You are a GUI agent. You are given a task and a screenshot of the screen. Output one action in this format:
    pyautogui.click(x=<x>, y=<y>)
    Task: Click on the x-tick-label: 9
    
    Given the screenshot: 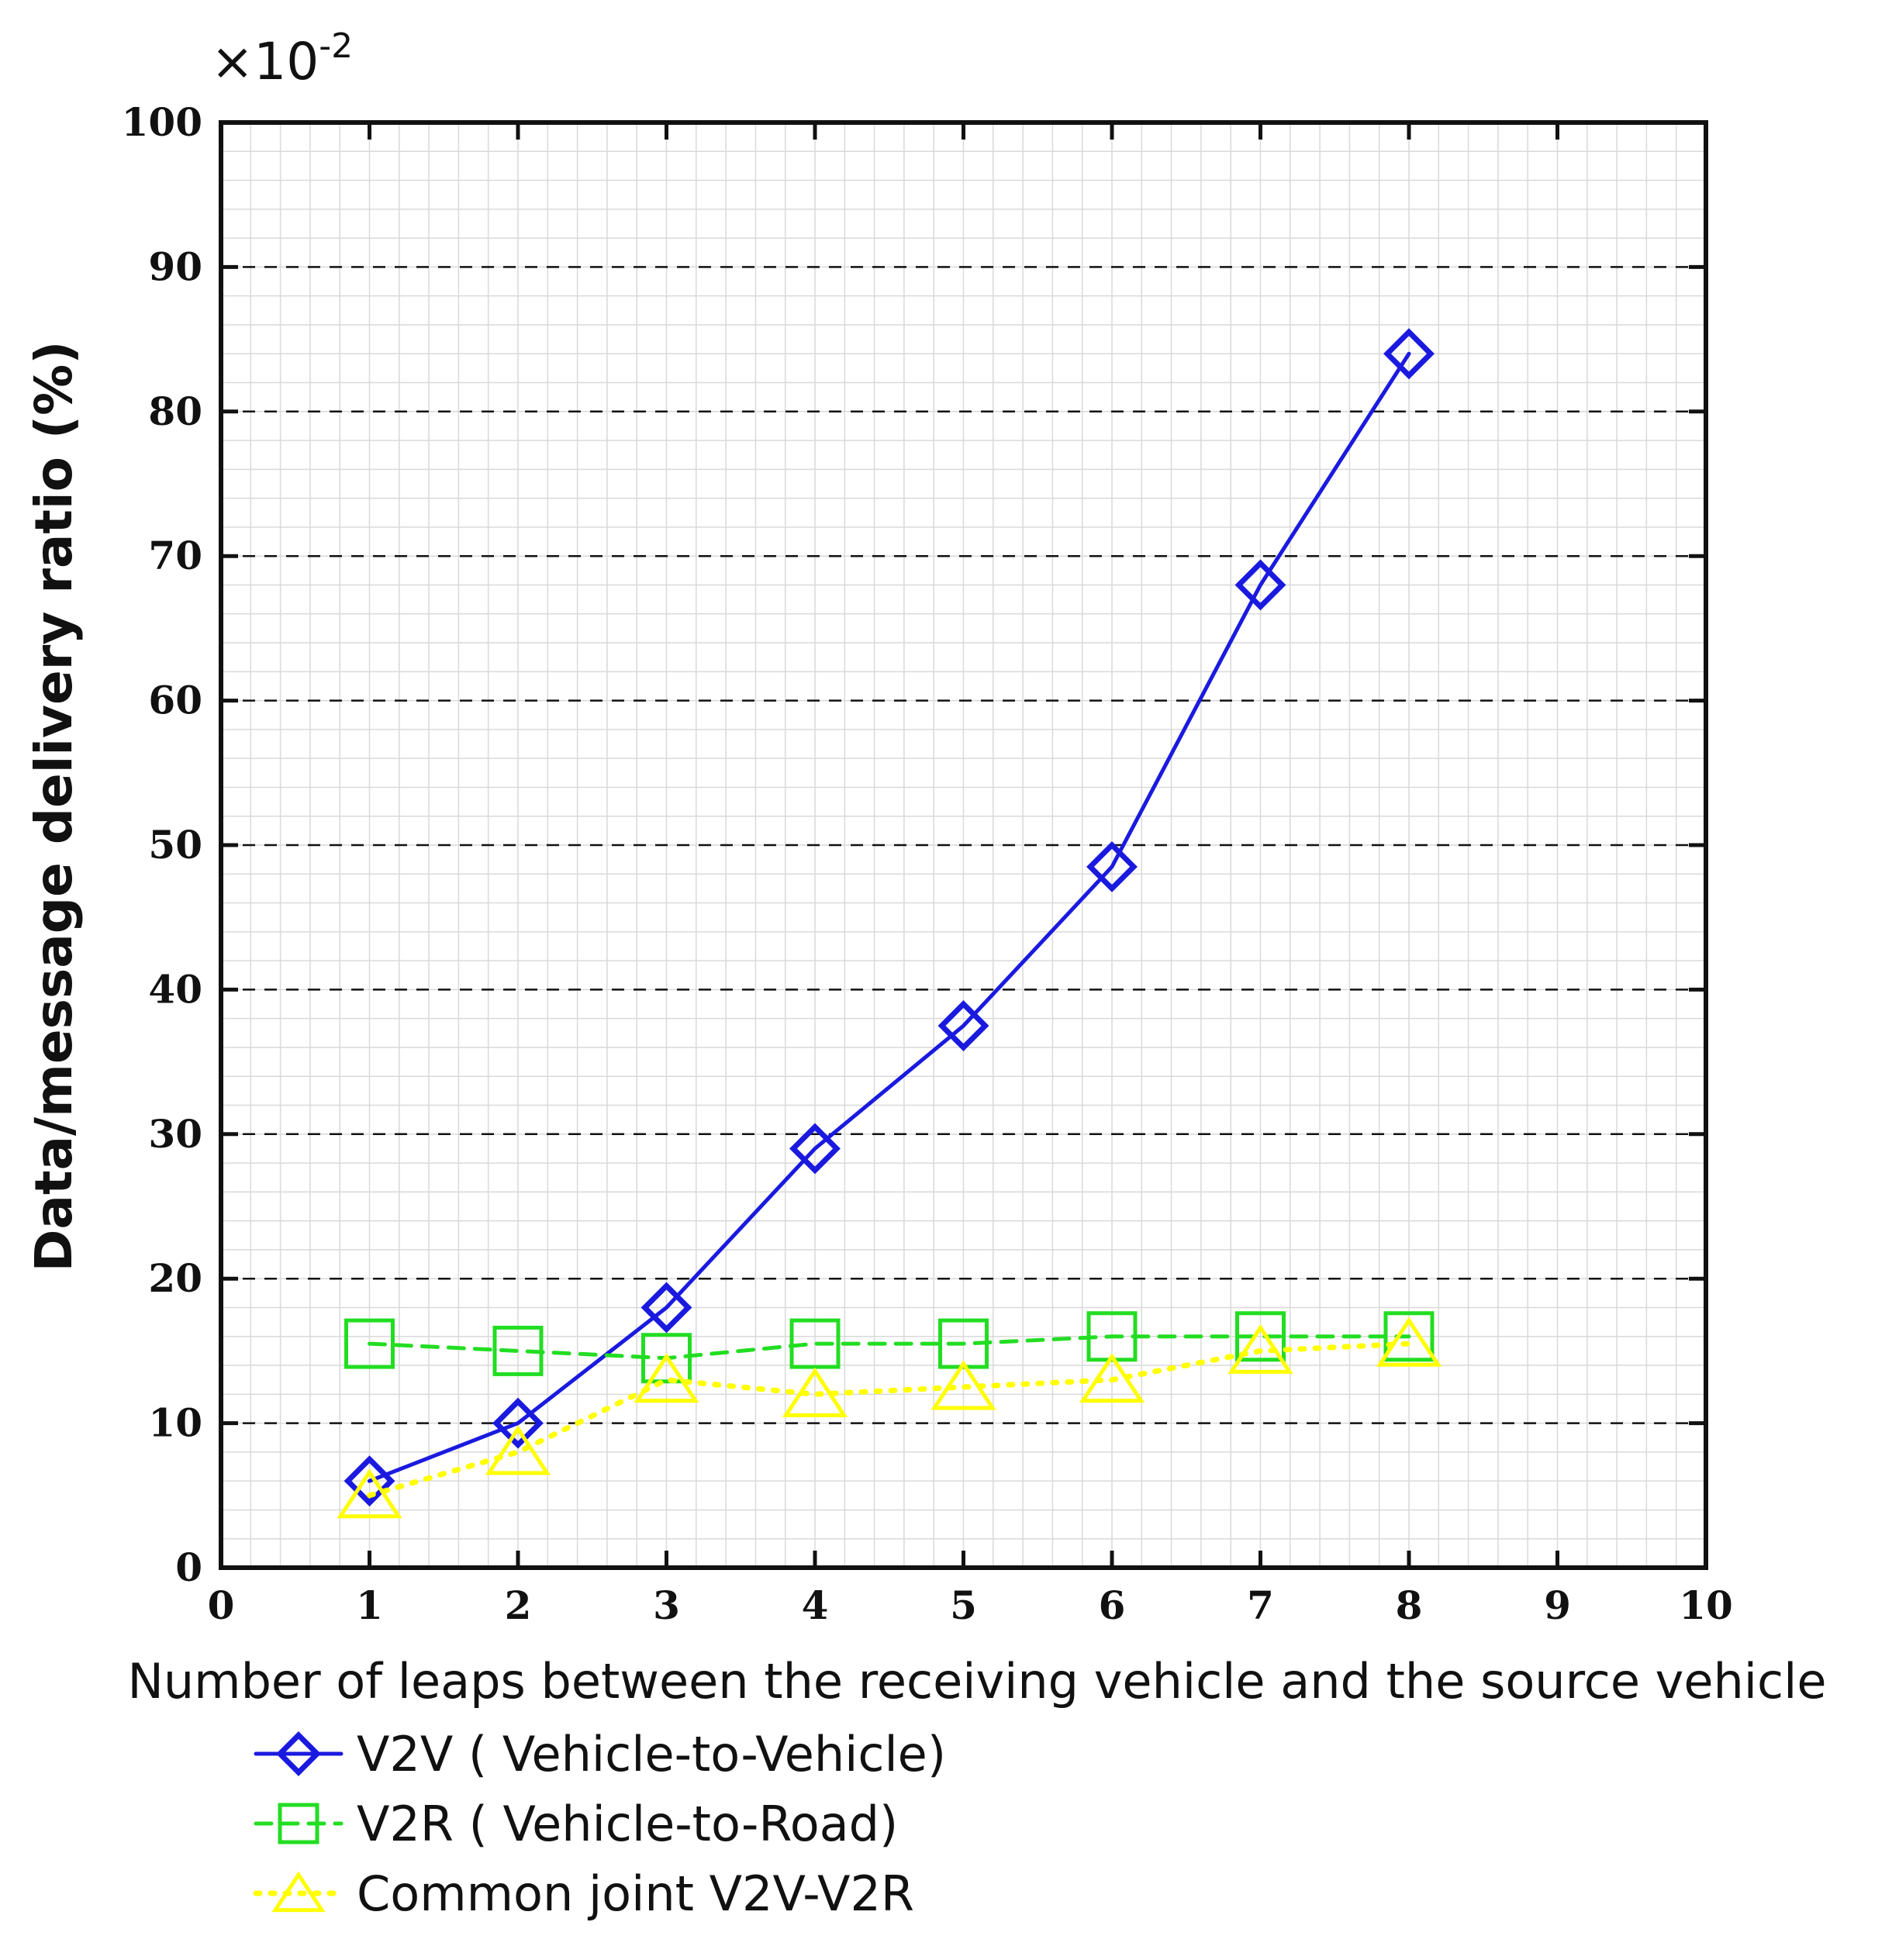 What is the action you would take?
    pyautogui.click(x=1557, y=1605)
    